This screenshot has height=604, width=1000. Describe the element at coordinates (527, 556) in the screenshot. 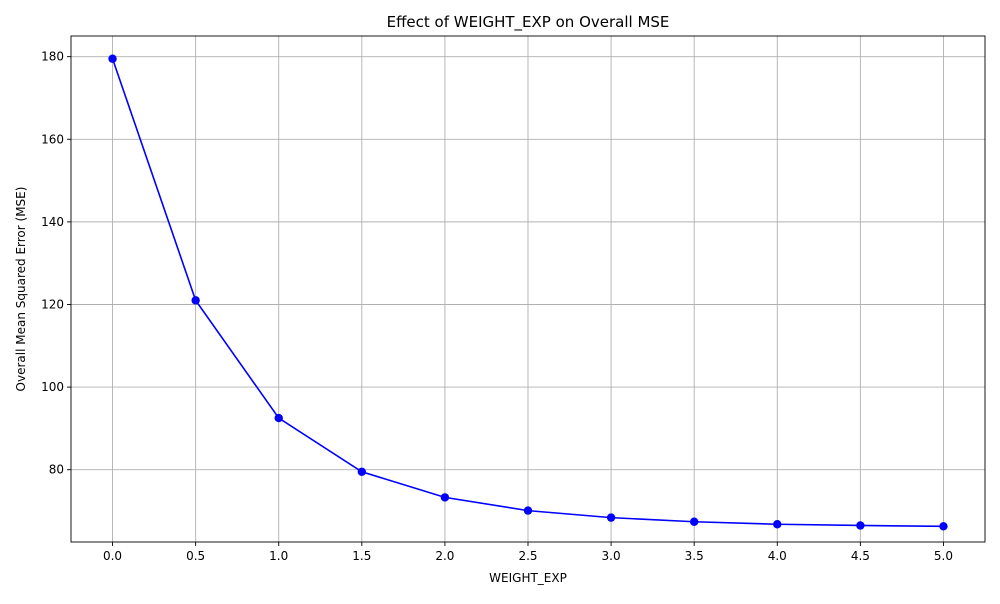

I see `x-tick-label: 2.5` at that location.